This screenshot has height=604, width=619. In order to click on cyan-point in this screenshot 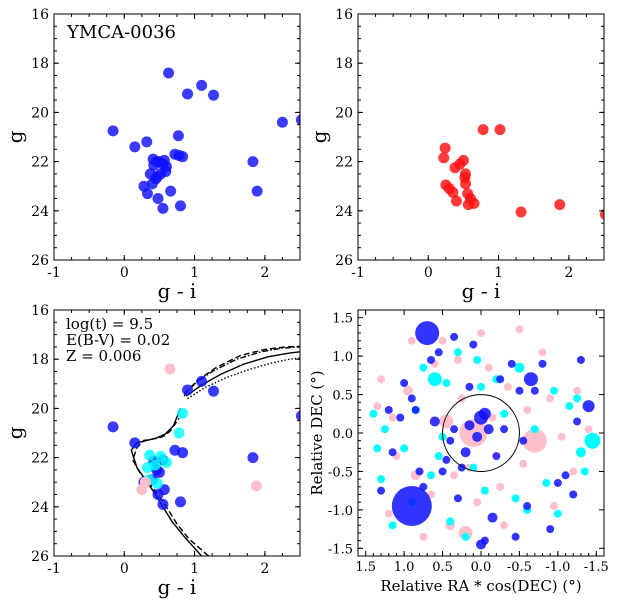, I will do `click(179, 433)`.